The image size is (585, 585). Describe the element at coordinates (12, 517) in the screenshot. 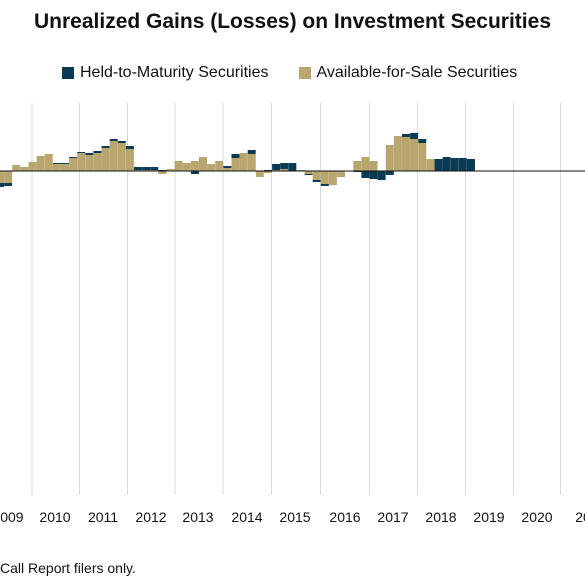

I see `x-tick-label: 2009` at that location.